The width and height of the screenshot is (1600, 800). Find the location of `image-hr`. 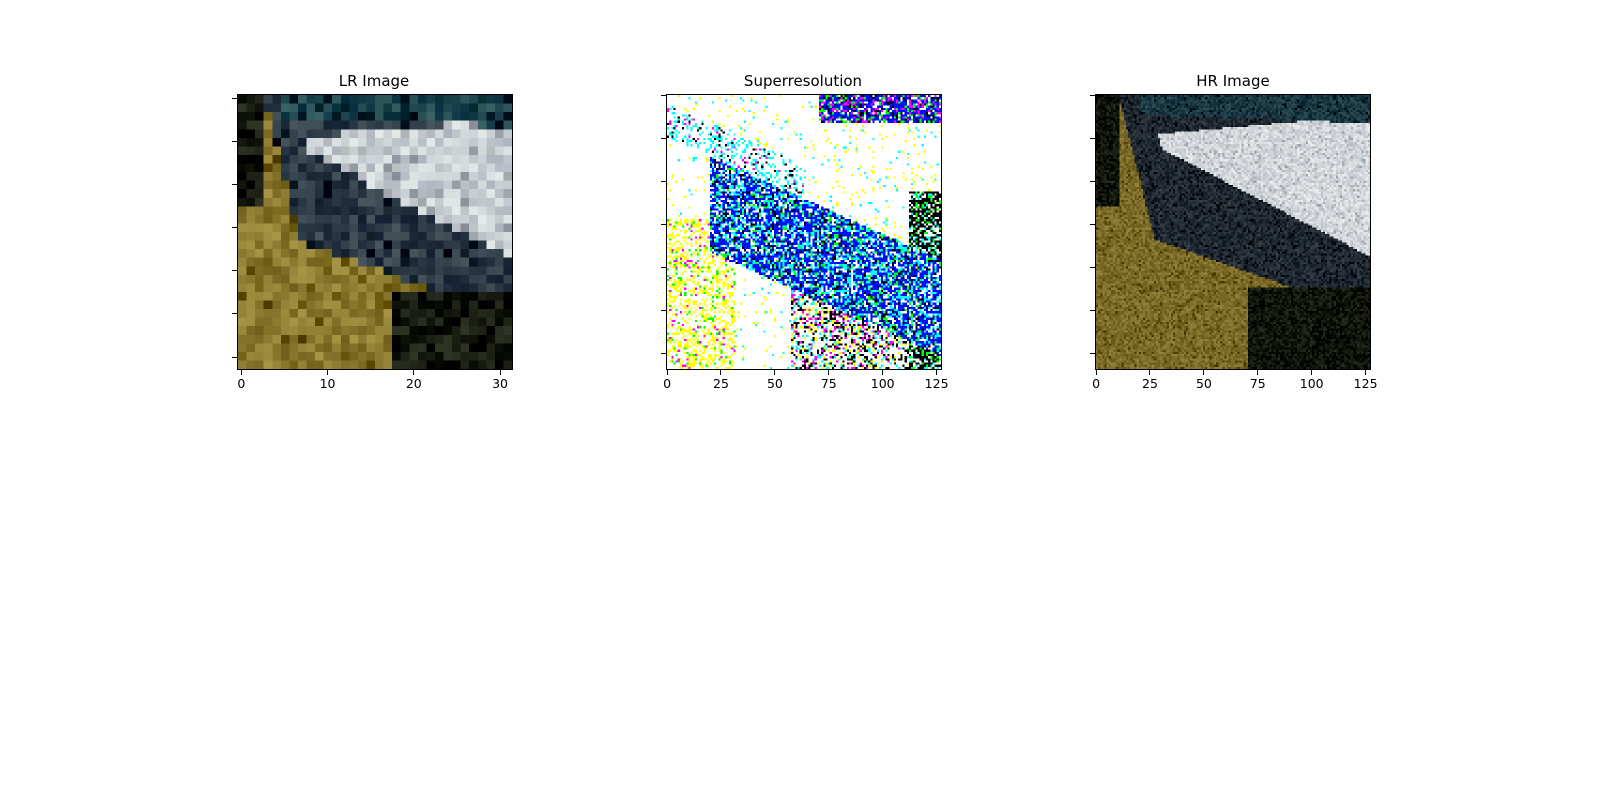

image-hr is located at coordinates (1233, 232).